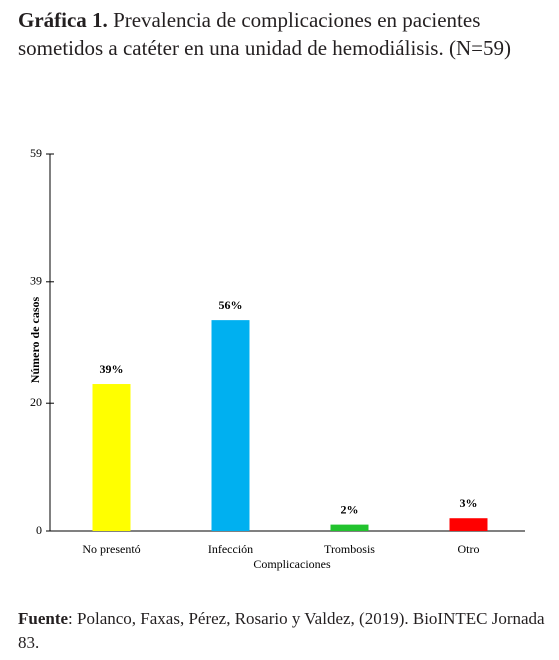 The height and width of the screenshot is (660, 559). What do you see at coordinates (349, 549) in the screenshot?
I see `x-tick-label: Trombosis` at bounding box center [349, 549].